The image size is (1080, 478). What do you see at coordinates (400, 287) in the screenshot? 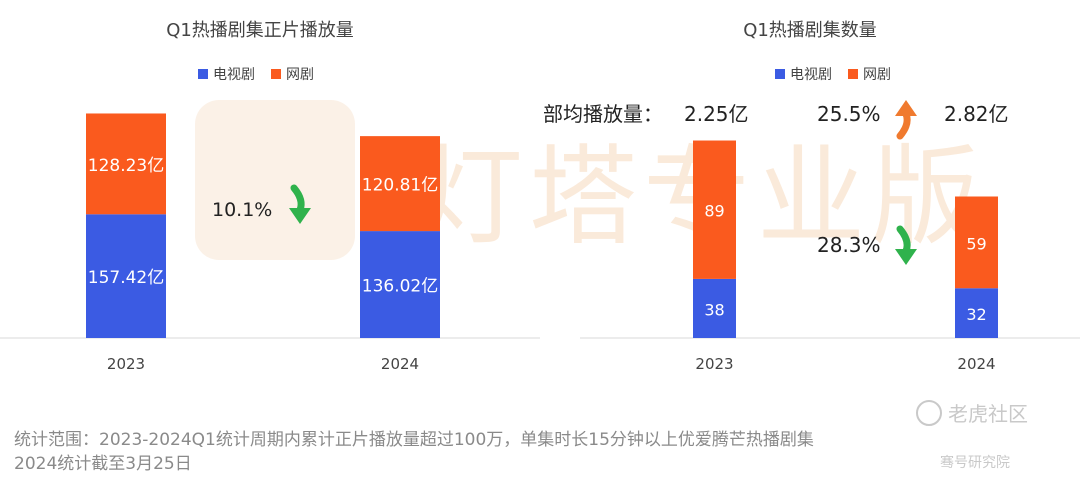
I see `data-label: 136.02亿` at bounding box center [400, 287].